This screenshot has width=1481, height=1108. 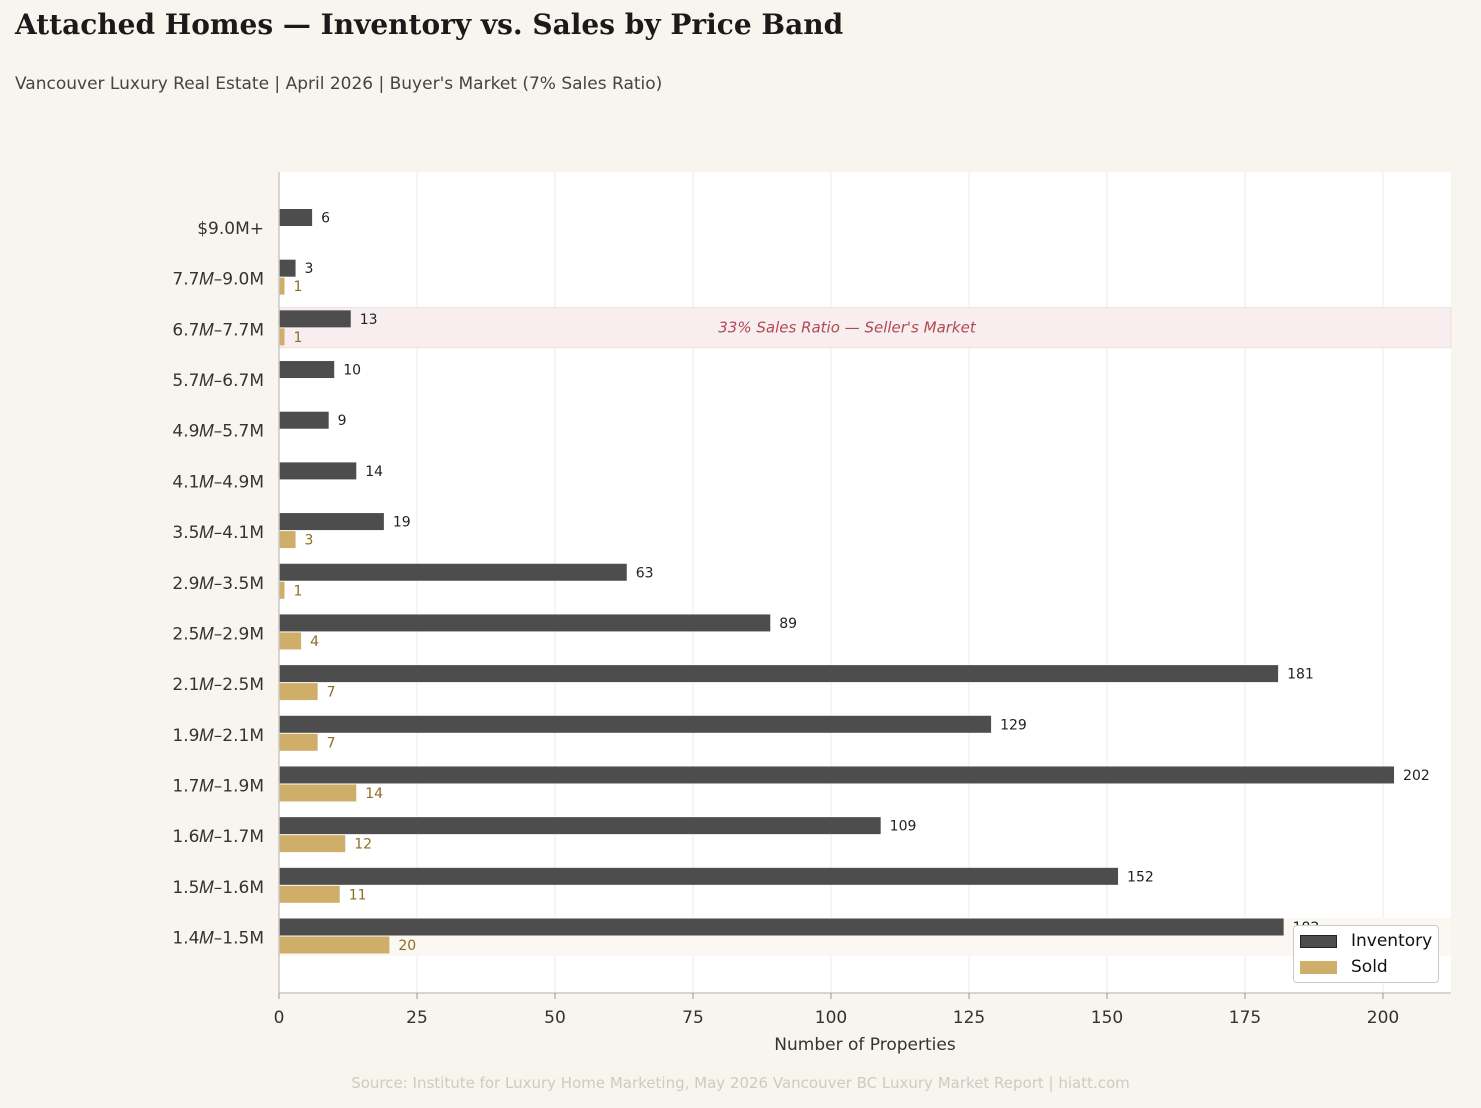 What do you see at coordinates (847, 328) in the screenshot?
I see `annotation-text: 33% Sales Ratio — Seller's Market` at bounding box center [847, 328].